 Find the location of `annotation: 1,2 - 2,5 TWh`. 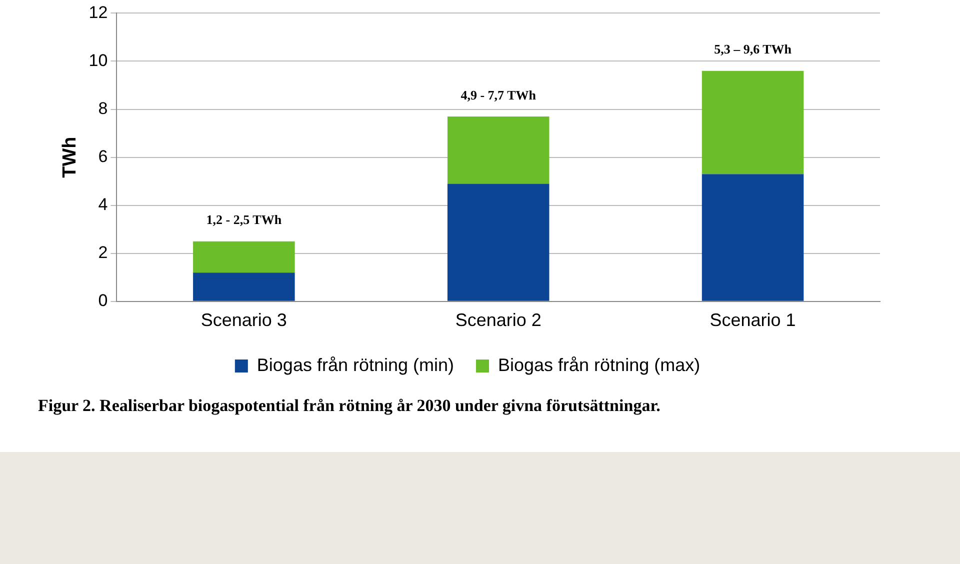

annotation: 1,2 - 2,5 TWh is located at coordinates (244, 220).